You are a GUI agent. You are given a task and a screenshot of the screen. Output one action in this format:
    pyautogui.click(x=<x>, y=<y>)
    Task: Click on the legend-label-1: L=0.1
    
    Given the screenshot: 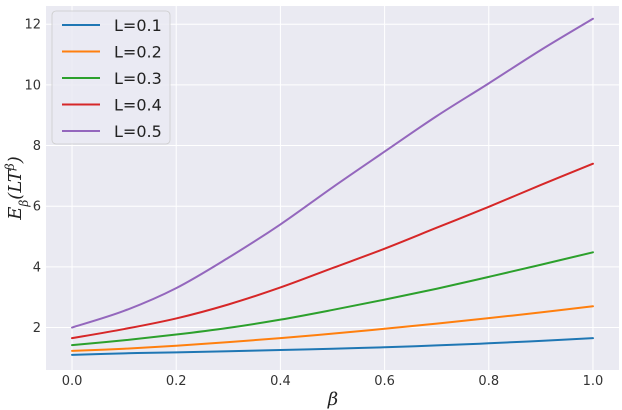 What is the action you would take?
    pyautogui.click(x=138, y=25)
    